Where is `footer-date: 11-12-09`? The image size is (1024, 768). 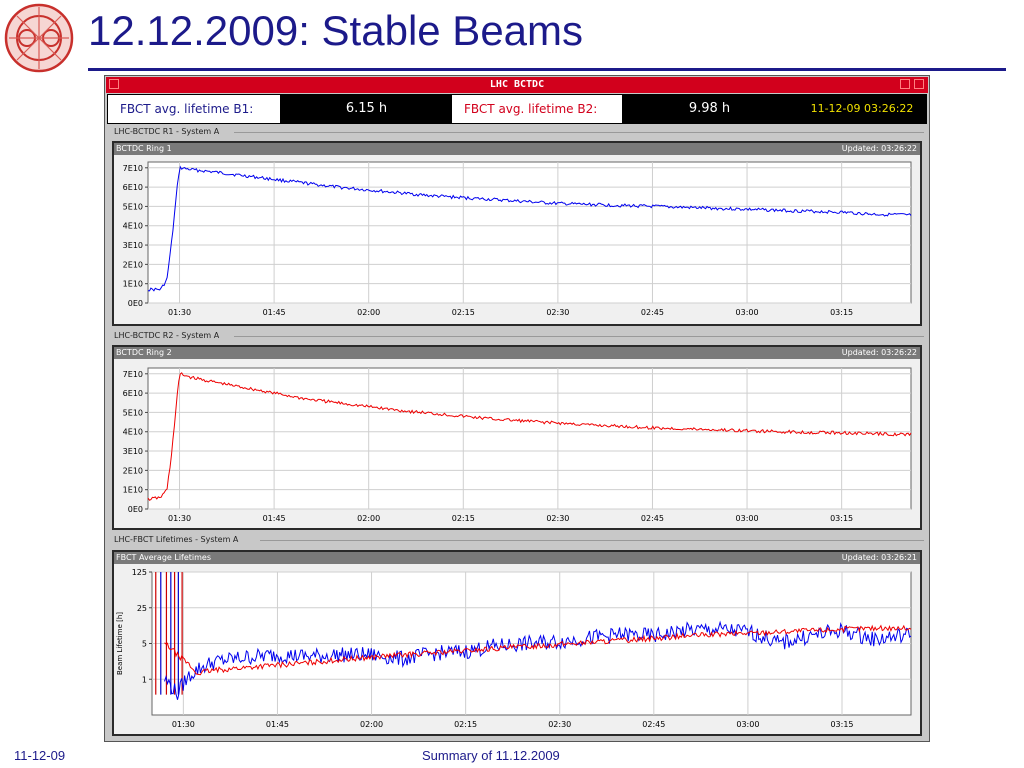 footer-date: 11-12-09 is located at coordinates (40, 755).